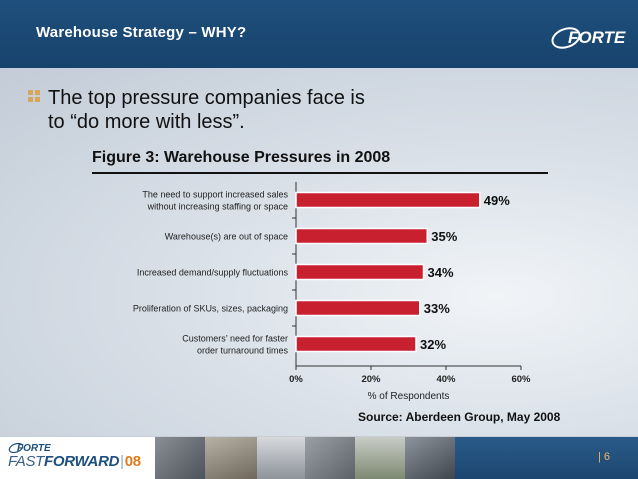 This screenshot has height=479, width=638. Describe the element at coordinates (437, 308) in the screenshot. I see `bar-value-label: 33%` at that location.